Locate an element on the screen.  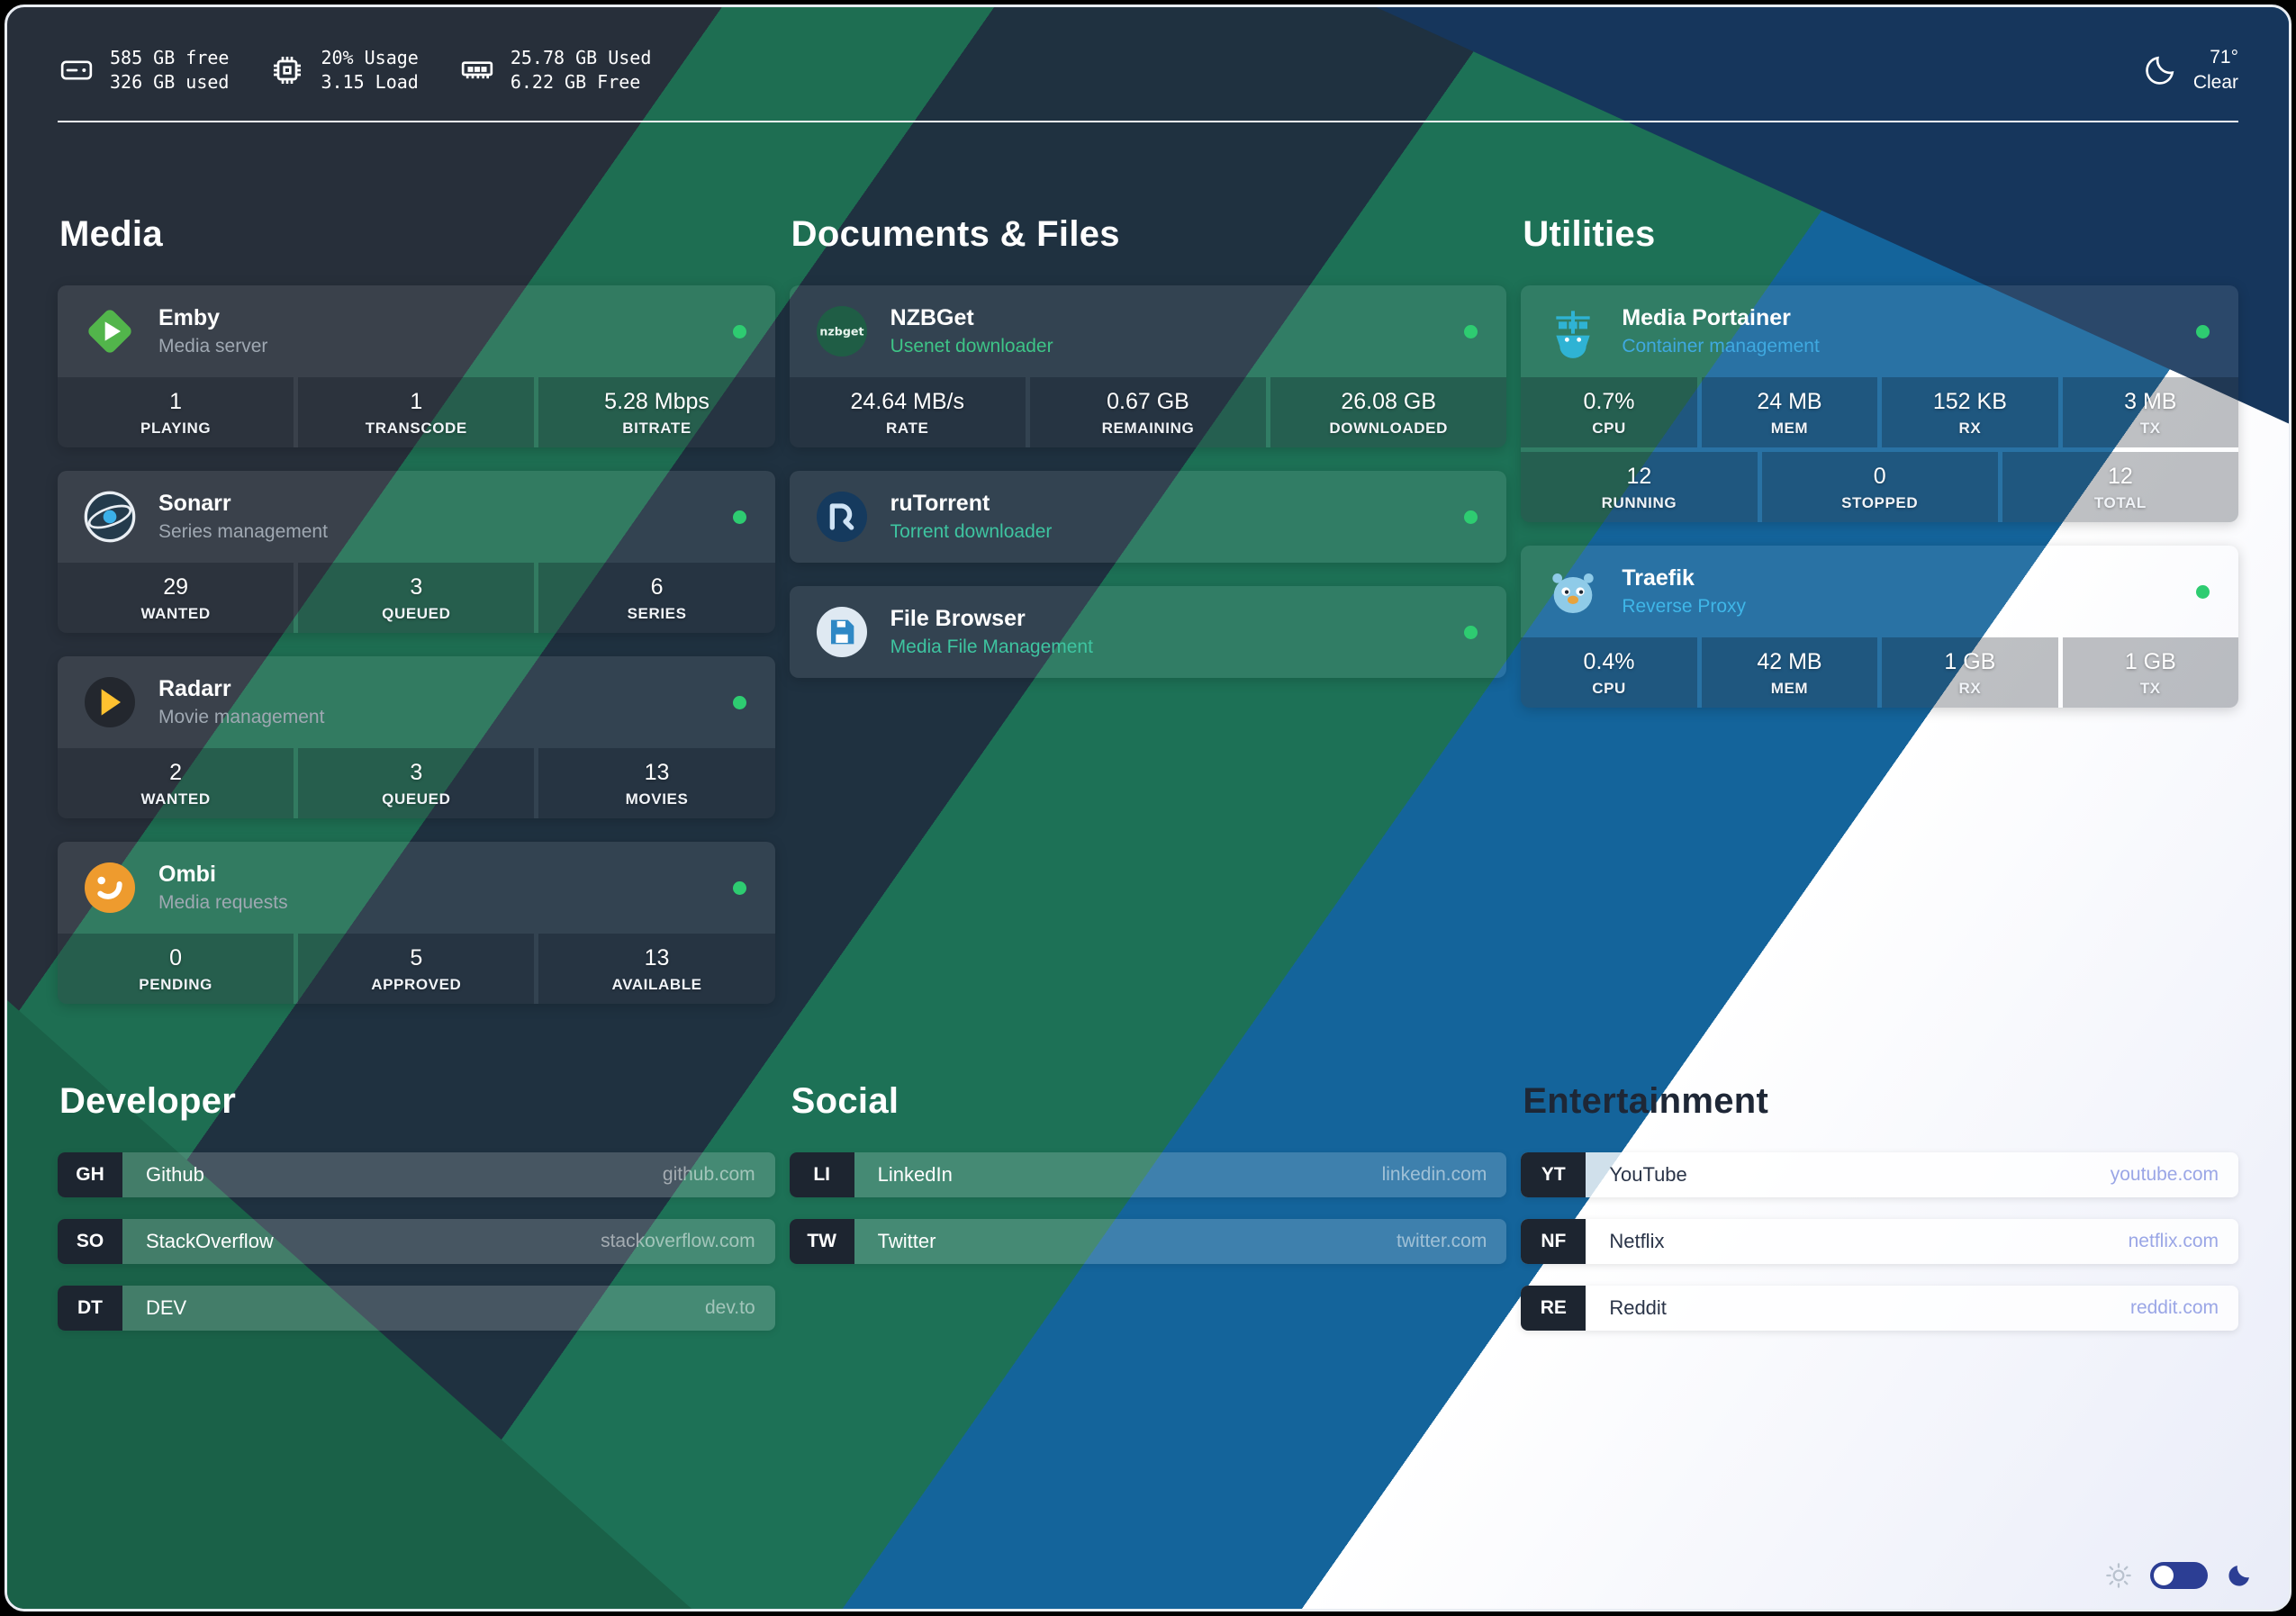
app-card-header: Ombi Media requests is located at coordinates (416, 888).